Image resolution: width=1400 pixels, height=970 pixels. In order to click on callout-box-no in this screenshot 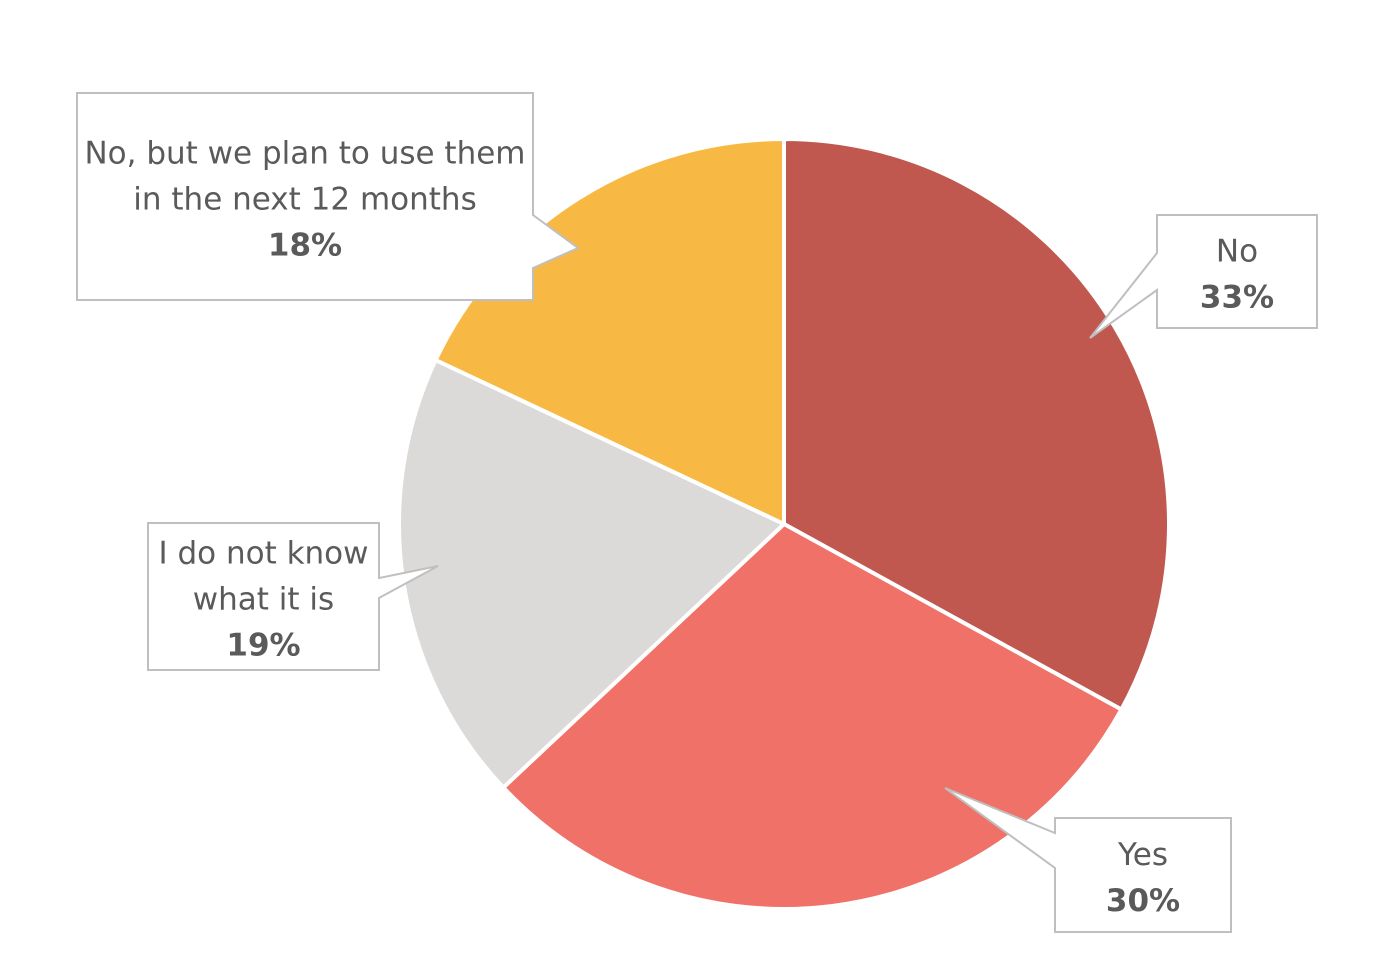, I will do `click(1203, 276)`.